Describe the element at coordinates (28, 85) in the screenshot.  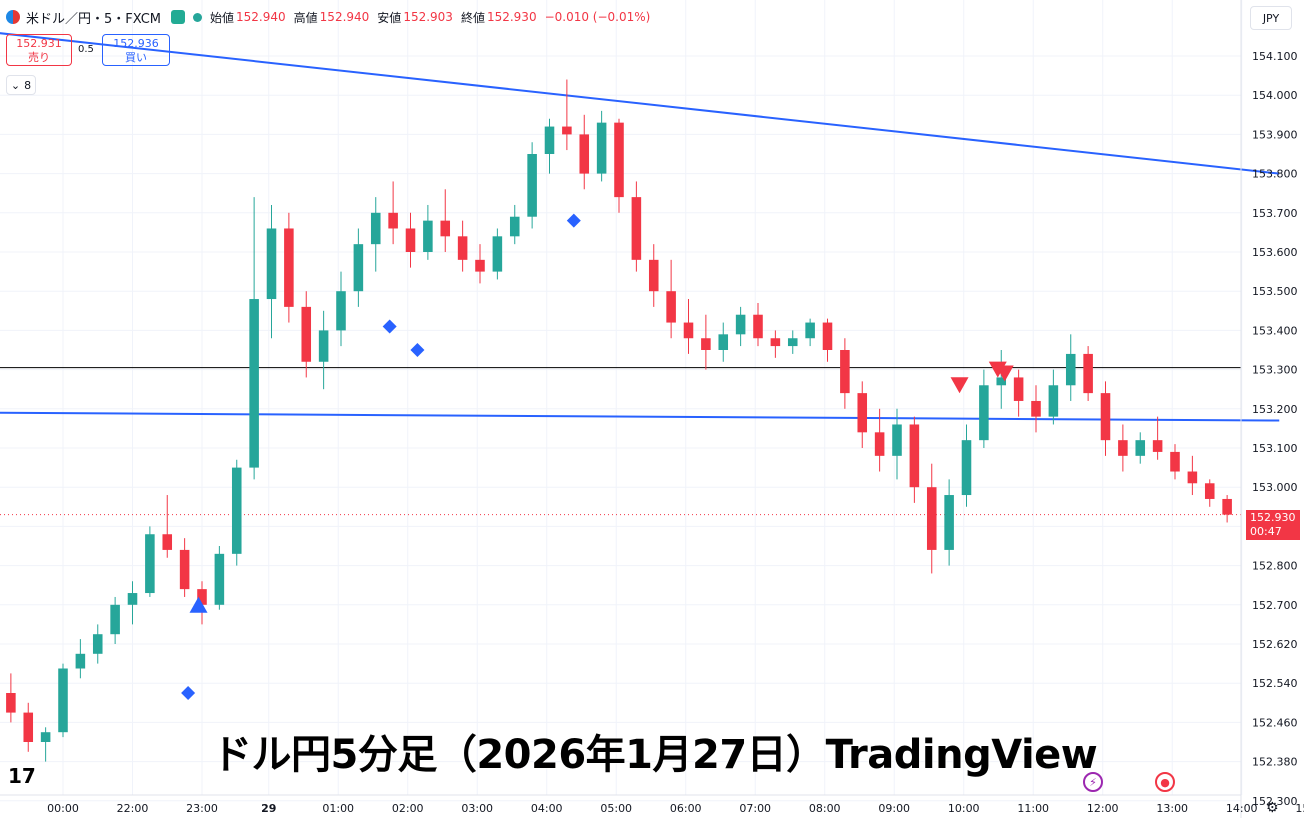
I see `indicators-count: 8` at that location.